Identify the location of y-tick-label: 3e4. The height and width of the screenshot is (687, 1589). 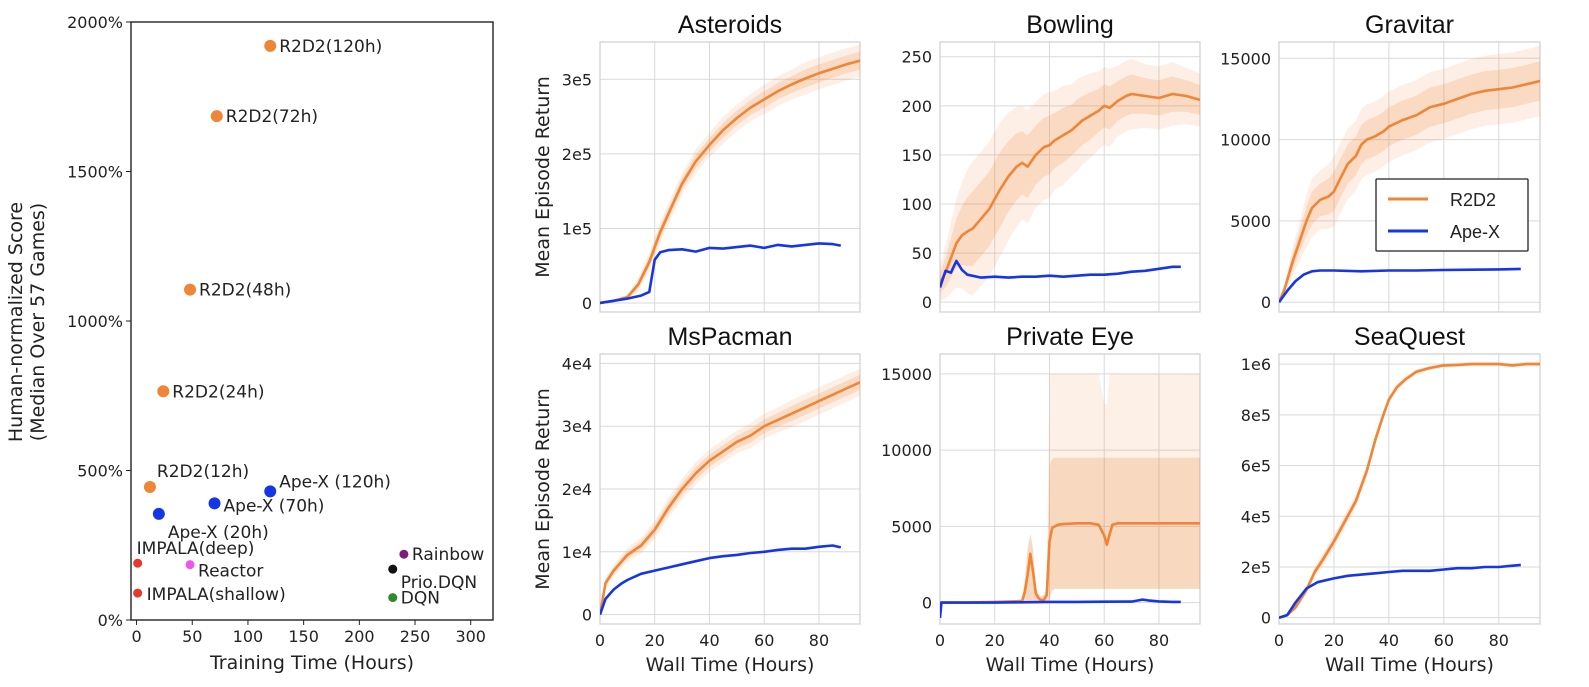
(577, 426).